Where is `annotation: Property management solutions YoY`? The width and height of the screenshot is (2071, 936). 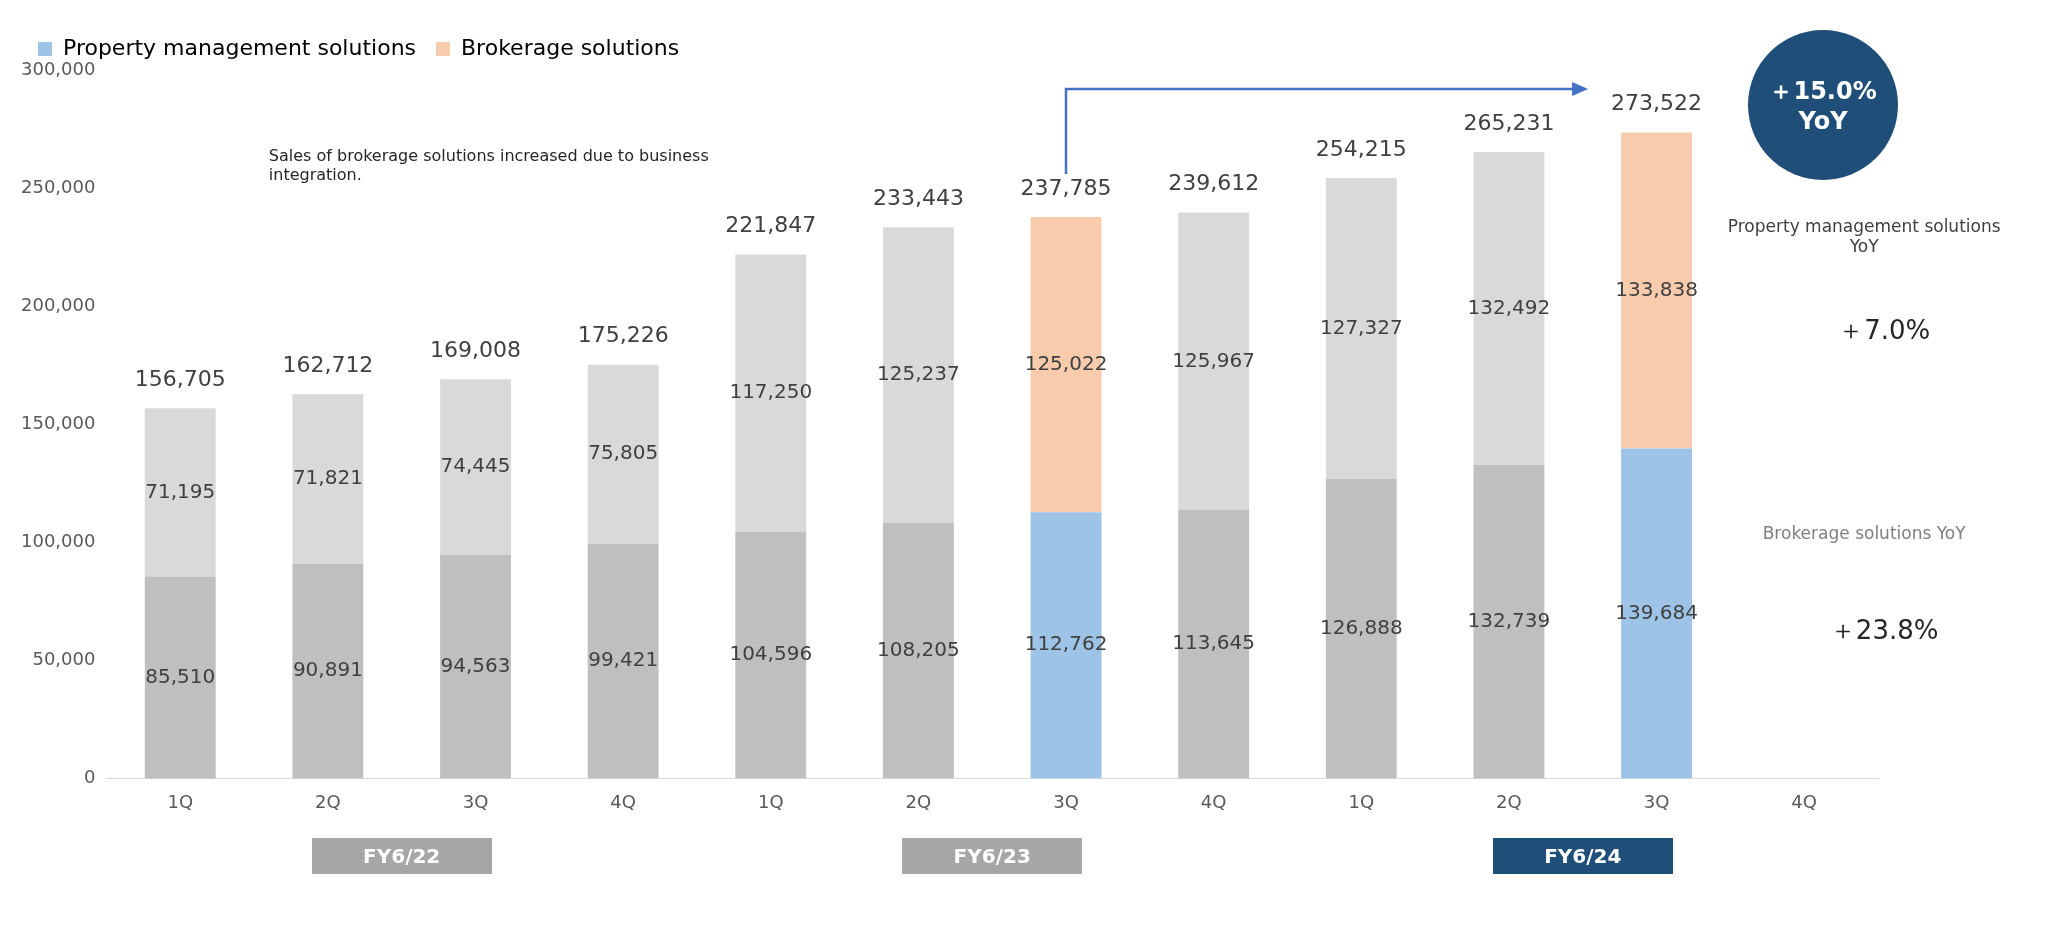
annotation: Property management solutions YoY is located at coordinates (1864, 236).